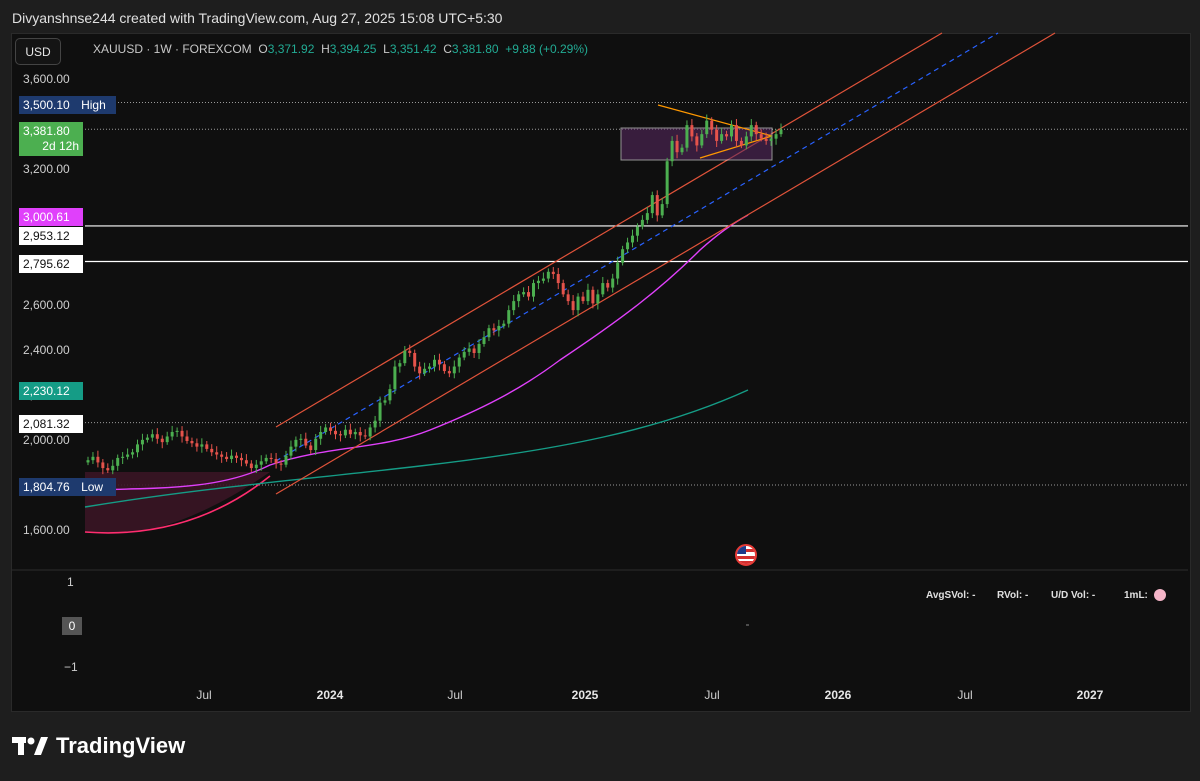  Describe the element at coordinates (1073, 595) in the screenshot. I see `ud-vol-label: U/D Vol: -` at that location.